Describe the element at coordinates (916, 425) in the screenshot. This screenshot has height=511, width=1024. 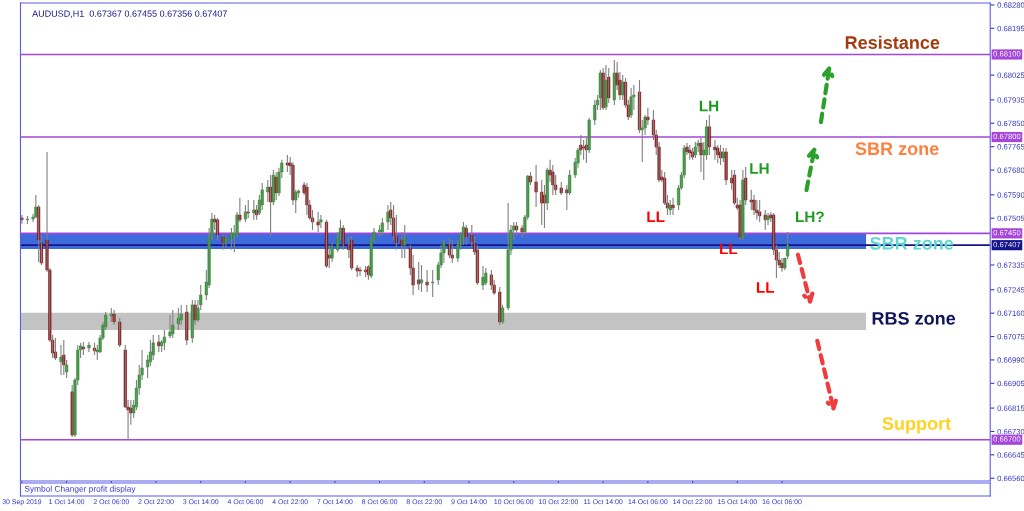
I see `annotation: Support` at that location.